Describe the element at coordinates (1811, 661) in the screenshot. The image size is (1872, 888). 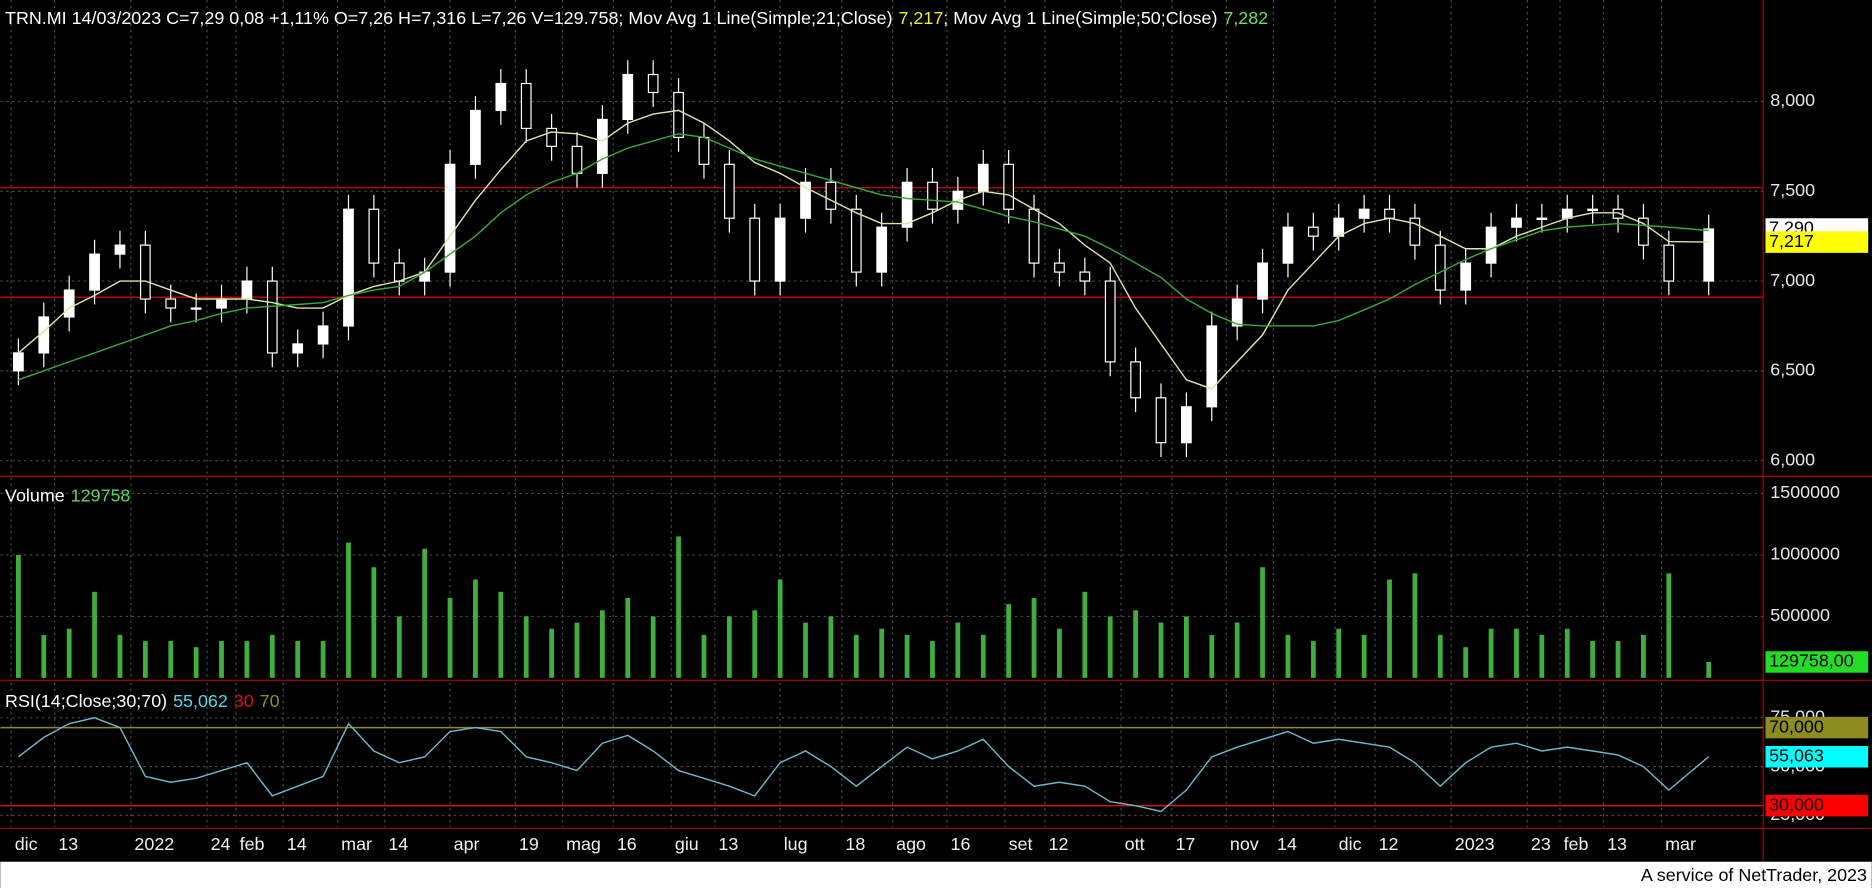
I see `value-box-label: 129758,00` at that location.